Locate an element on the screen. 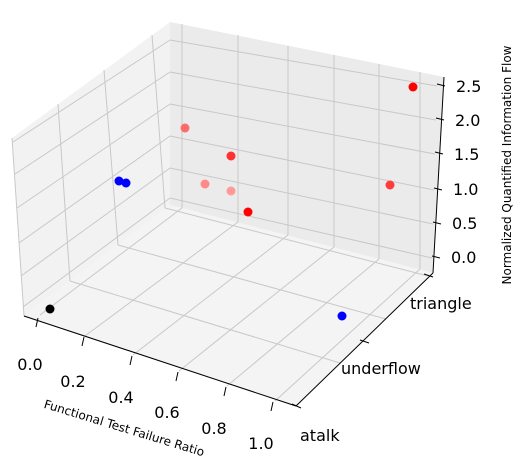  z-tick-label: 2.5 is located at coordinates (468, 86).